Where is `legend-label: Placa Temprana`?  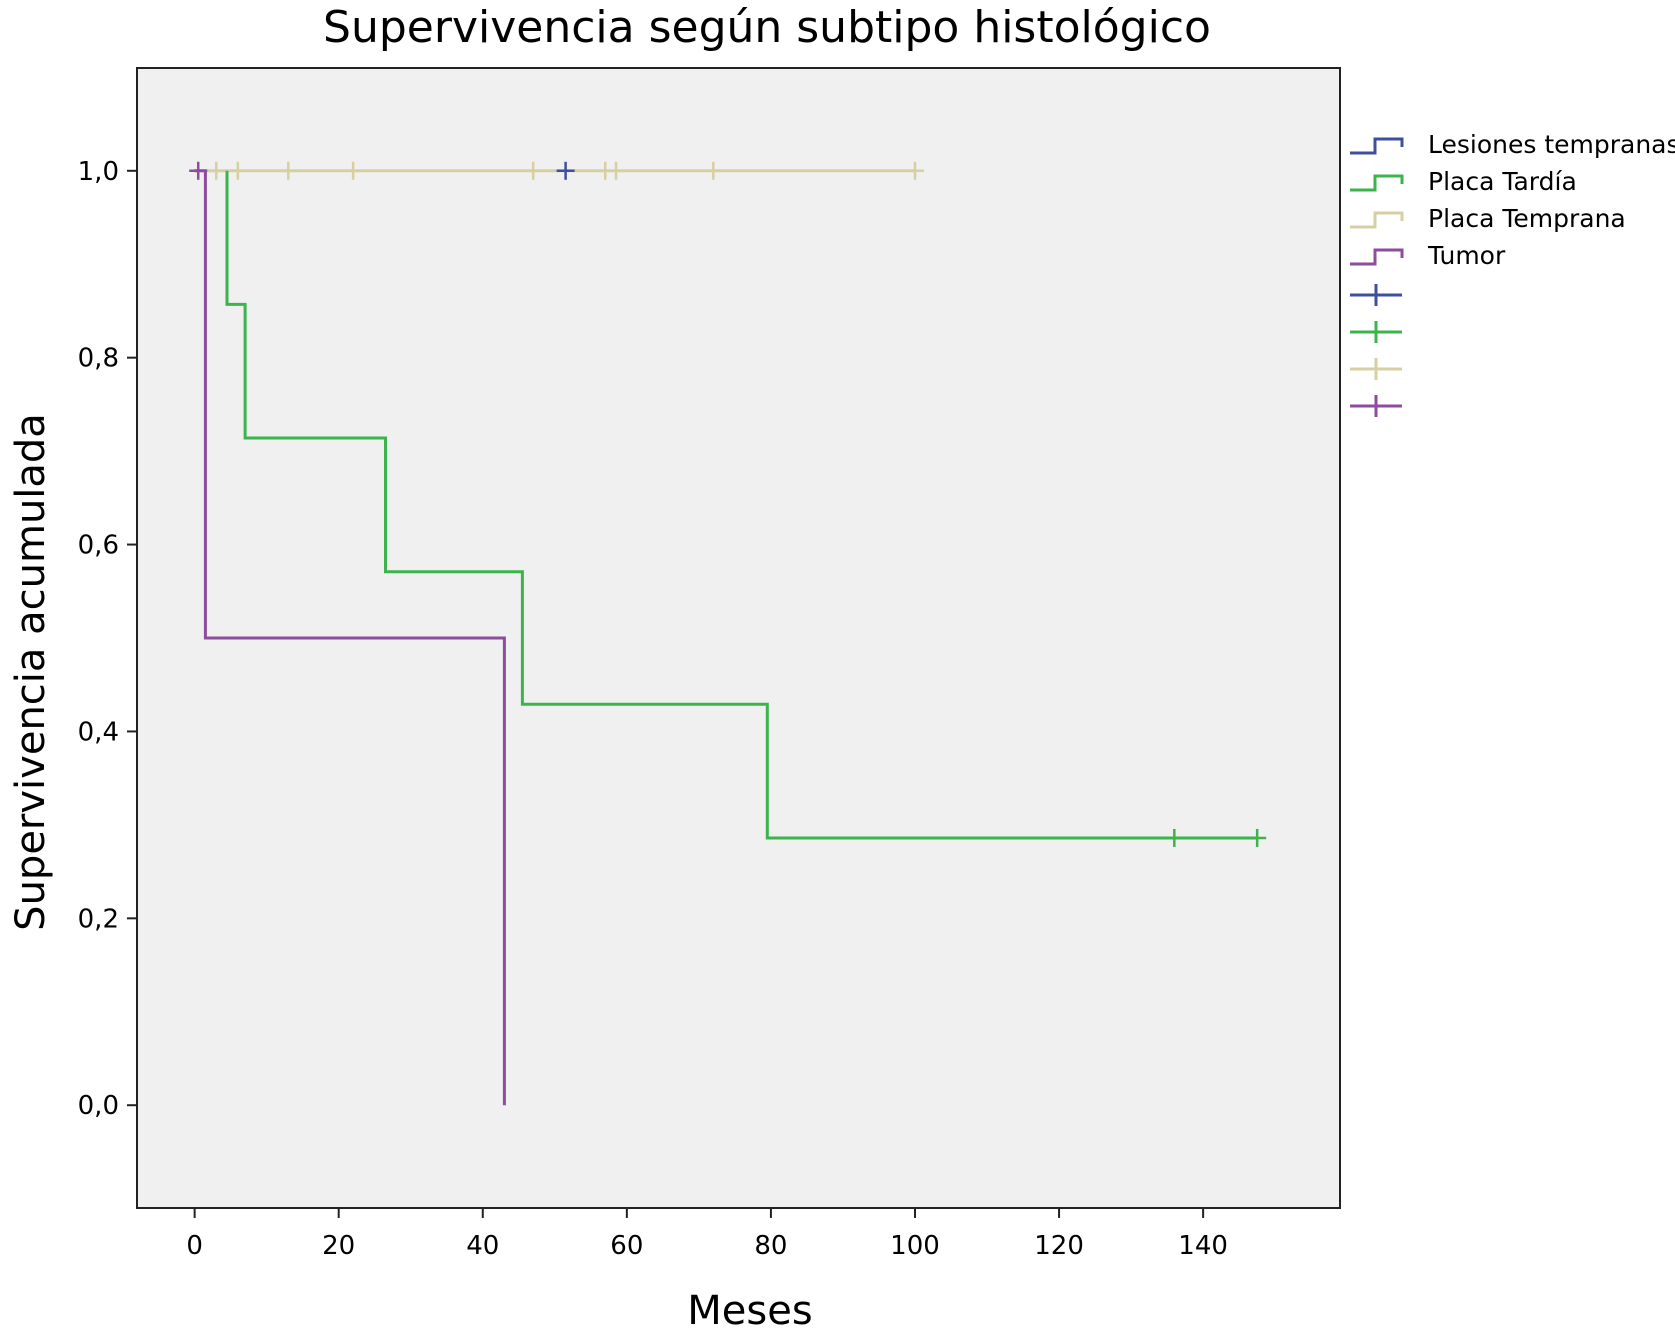 legend-label: Placa Temprana is located at coordinates (1527, 218).